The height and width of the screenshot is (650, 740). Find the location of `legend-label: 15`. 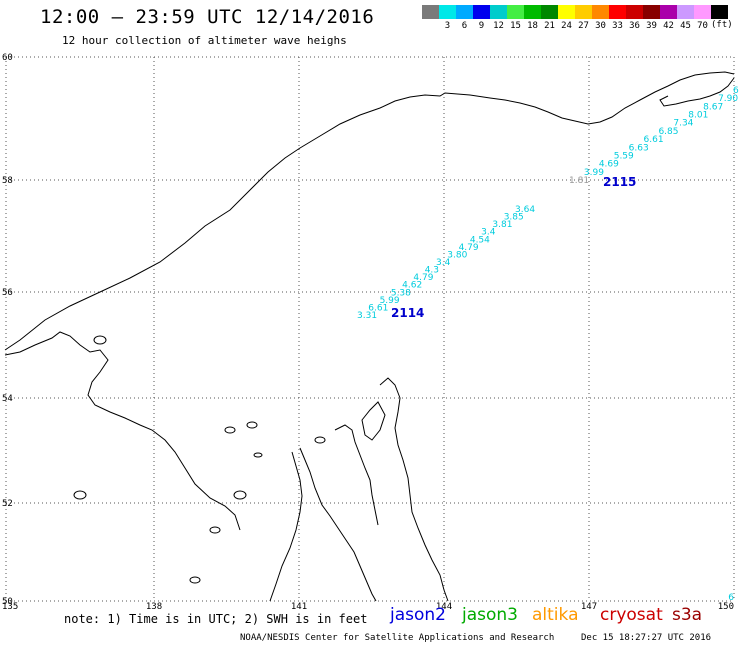

legend-label: 15 is located at coordinates (515, 26).